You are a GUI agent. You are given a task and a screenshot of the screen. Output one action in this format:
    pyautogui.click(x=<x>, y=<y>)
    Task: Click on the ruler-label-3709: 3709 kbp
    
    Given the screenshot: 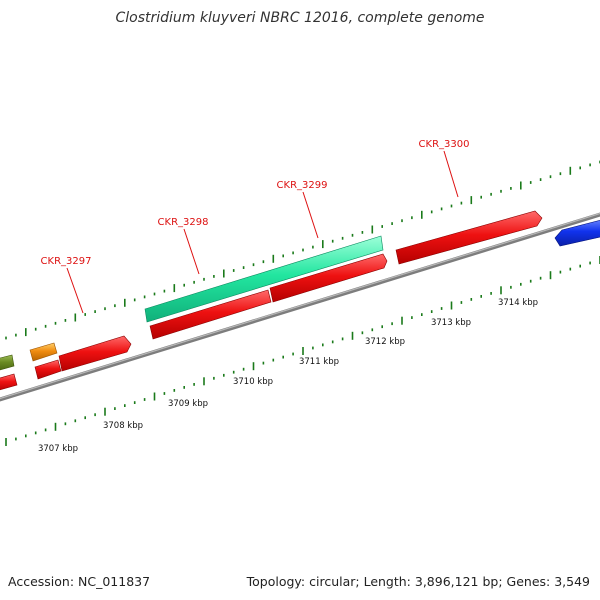 What is the action you would take?
    pyautogui.click(x=188, y=404)
    